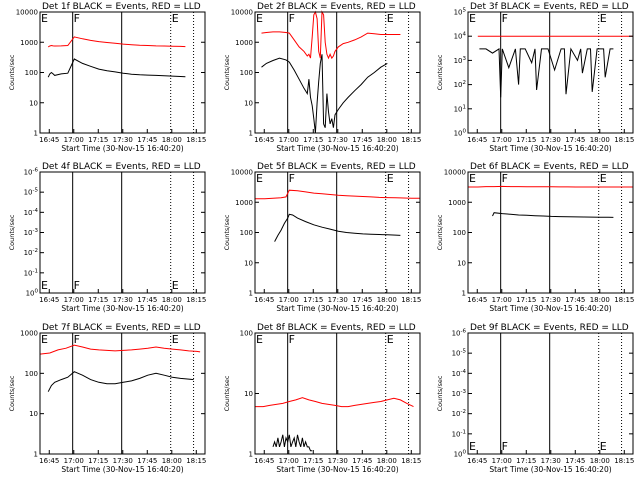 The width and height of the screenshot is (640, 480). Describe the element at coordinates (549, 328) in the screenshot. I see `panel-title: Det 9f BLACK = Events, RED = LLD` at that location.